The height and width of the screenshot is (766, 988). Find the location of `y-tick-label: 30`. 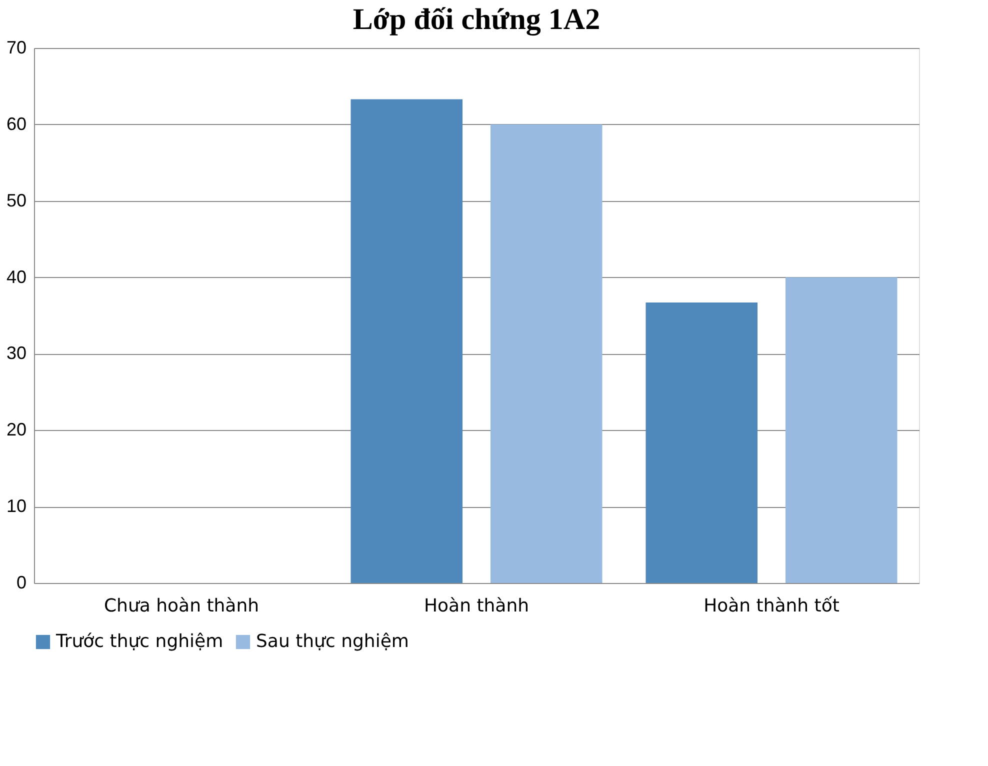

y-tick-label: 30 is located at coordinates (16, 353).